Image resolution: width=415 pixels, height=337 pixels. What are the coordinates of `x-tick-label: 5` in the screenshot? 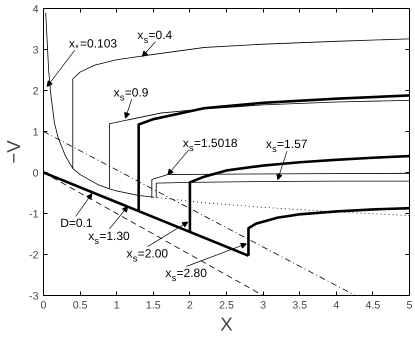 It's located at (409, 306).